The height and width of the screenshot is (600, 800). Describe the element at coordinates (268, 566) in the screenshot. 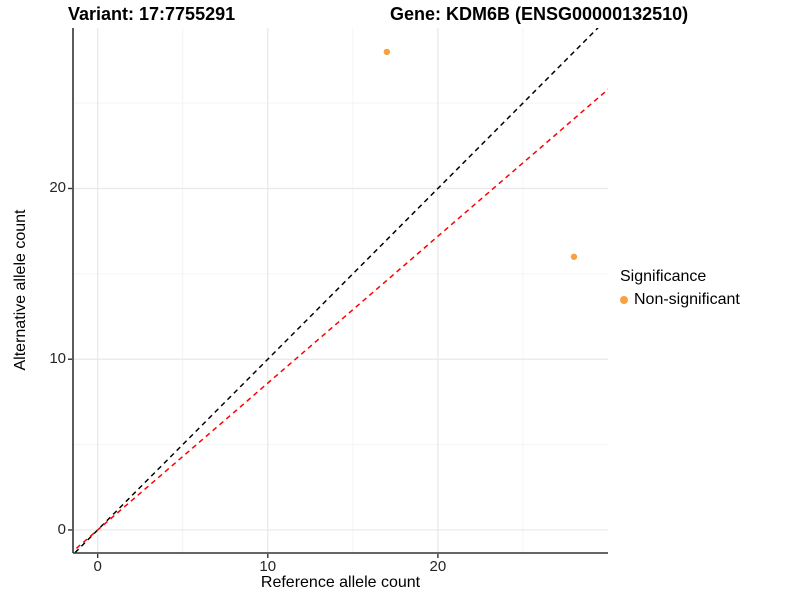

I see `x-tick-label: 10` at that location.